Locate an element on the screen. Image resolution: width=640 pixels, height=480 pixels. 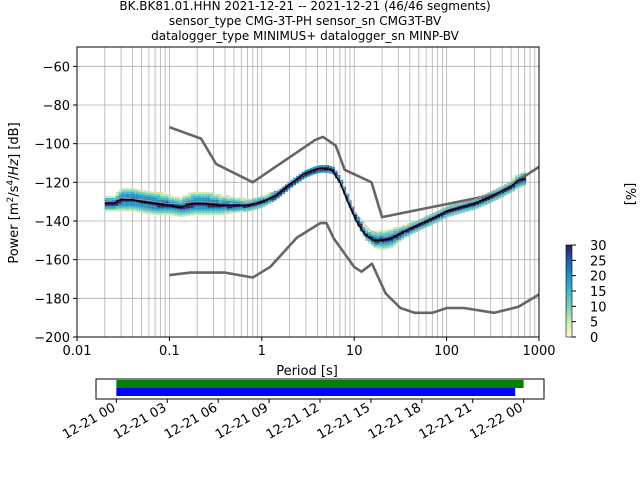
timeline-tick-label: 12-21 06 is located at coordinates (191, 421).